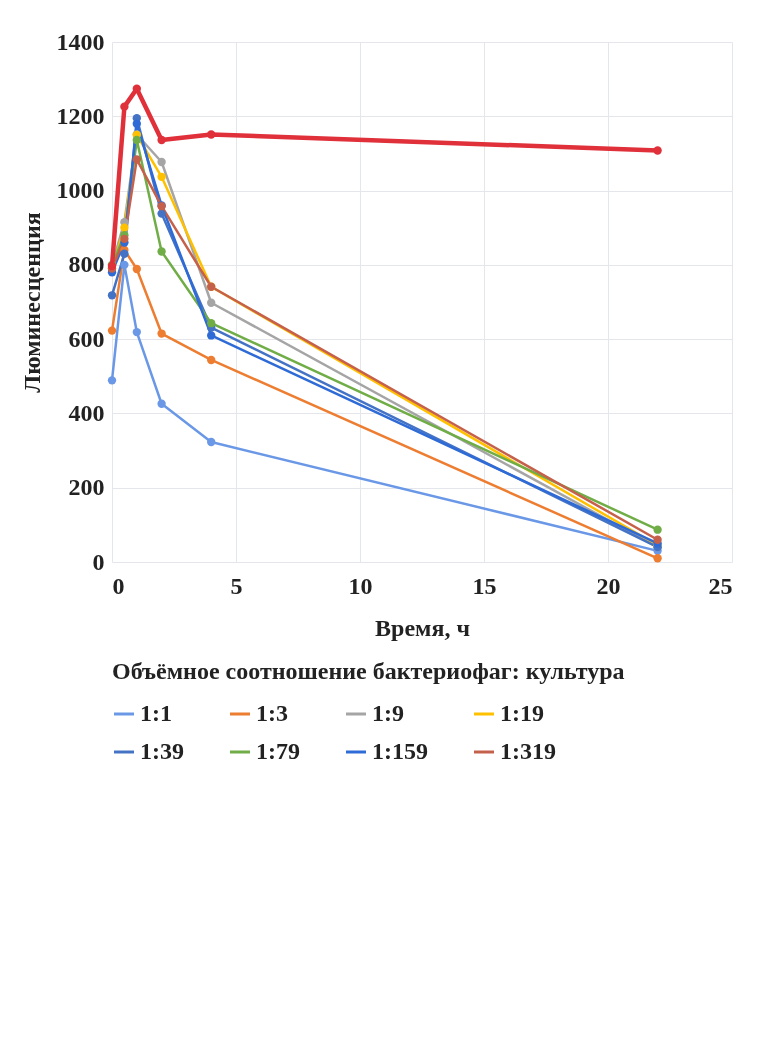 This screenshot has height=1050, width=781. Describe the element at coordinates (484, 585) in the screenshot. I see `x-tick-label: 15` at that location.